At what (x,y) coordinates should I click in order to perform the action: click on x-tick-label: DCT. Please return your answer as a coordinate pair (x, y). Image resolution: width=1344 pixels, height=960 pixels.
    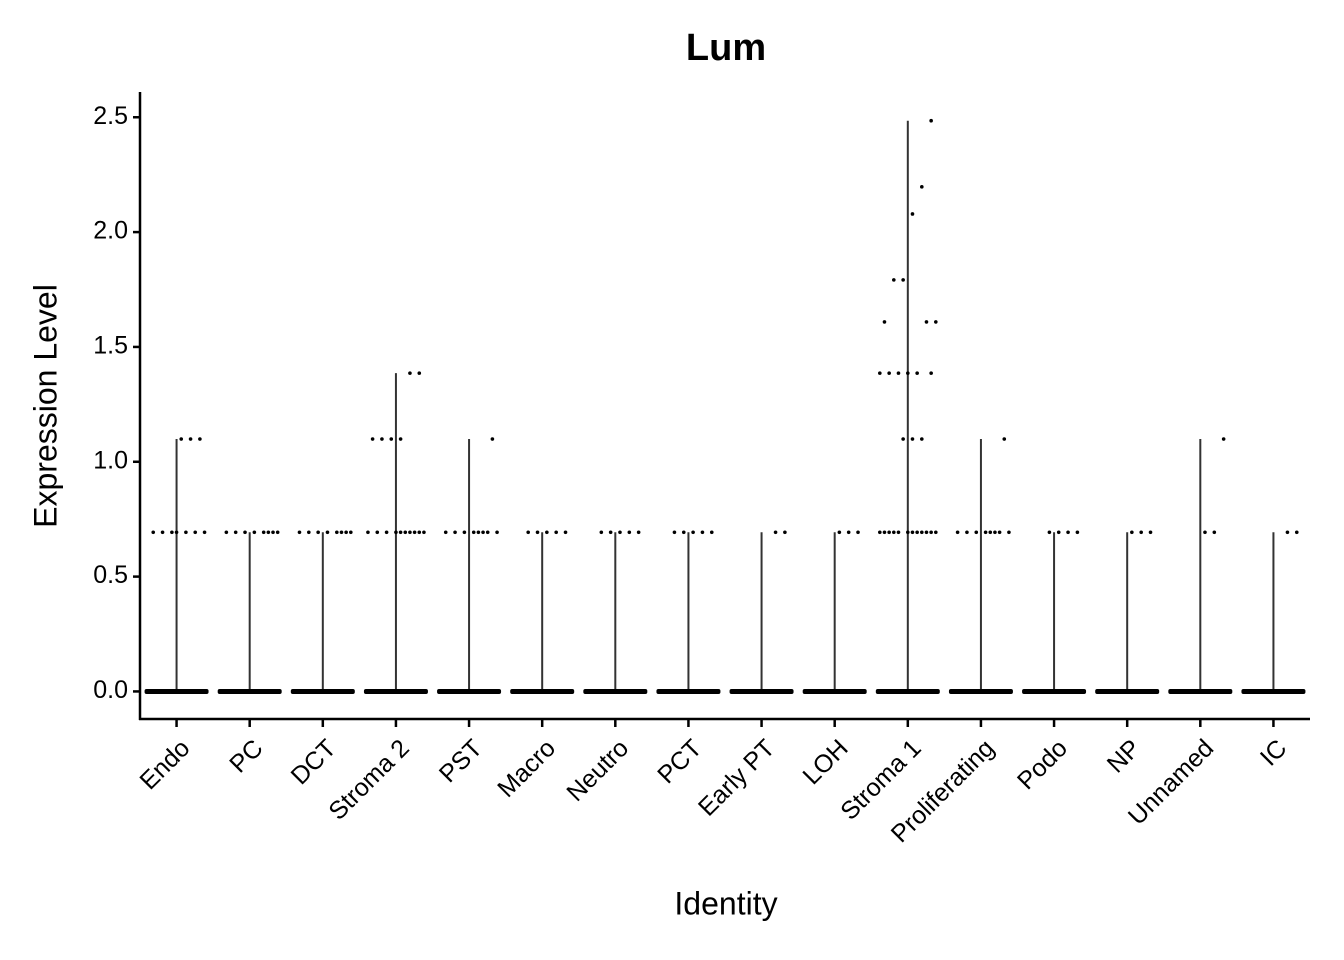
    Looking at the image, I should click on (314, 762).